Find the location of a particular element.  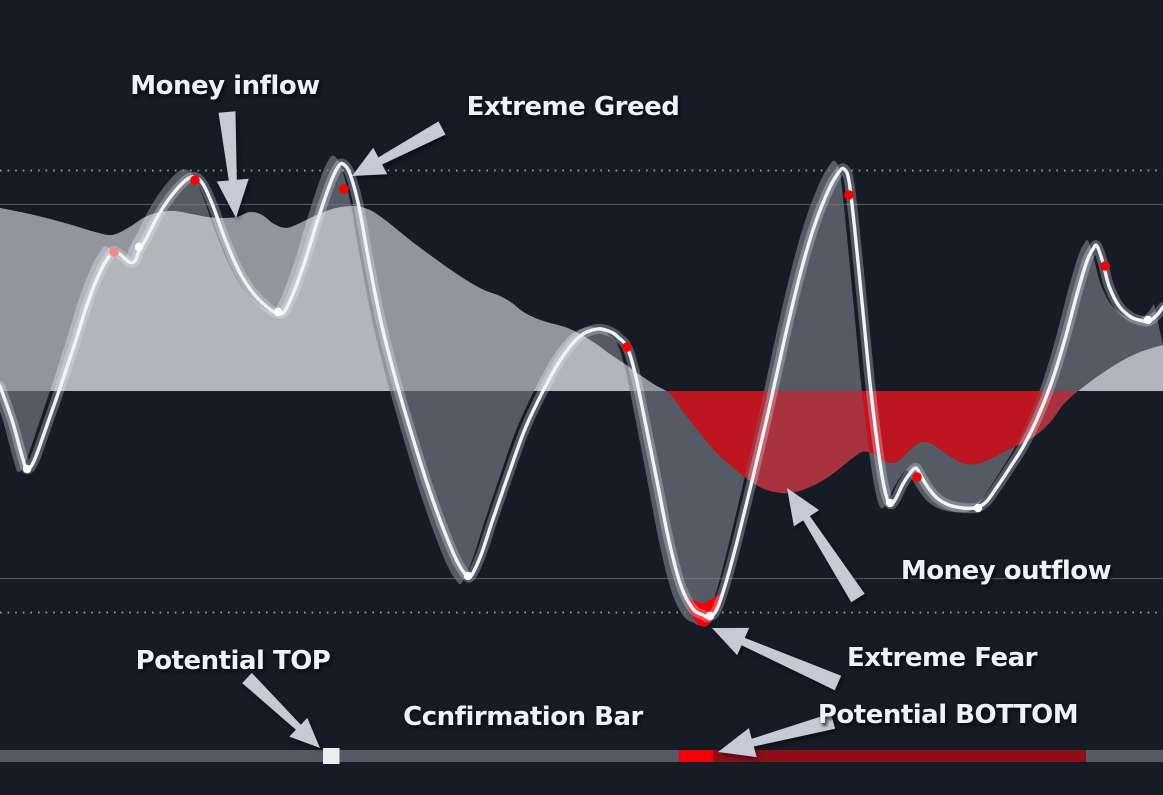

potential-bottom-arrow-icon is located at coordinates (777, 735).